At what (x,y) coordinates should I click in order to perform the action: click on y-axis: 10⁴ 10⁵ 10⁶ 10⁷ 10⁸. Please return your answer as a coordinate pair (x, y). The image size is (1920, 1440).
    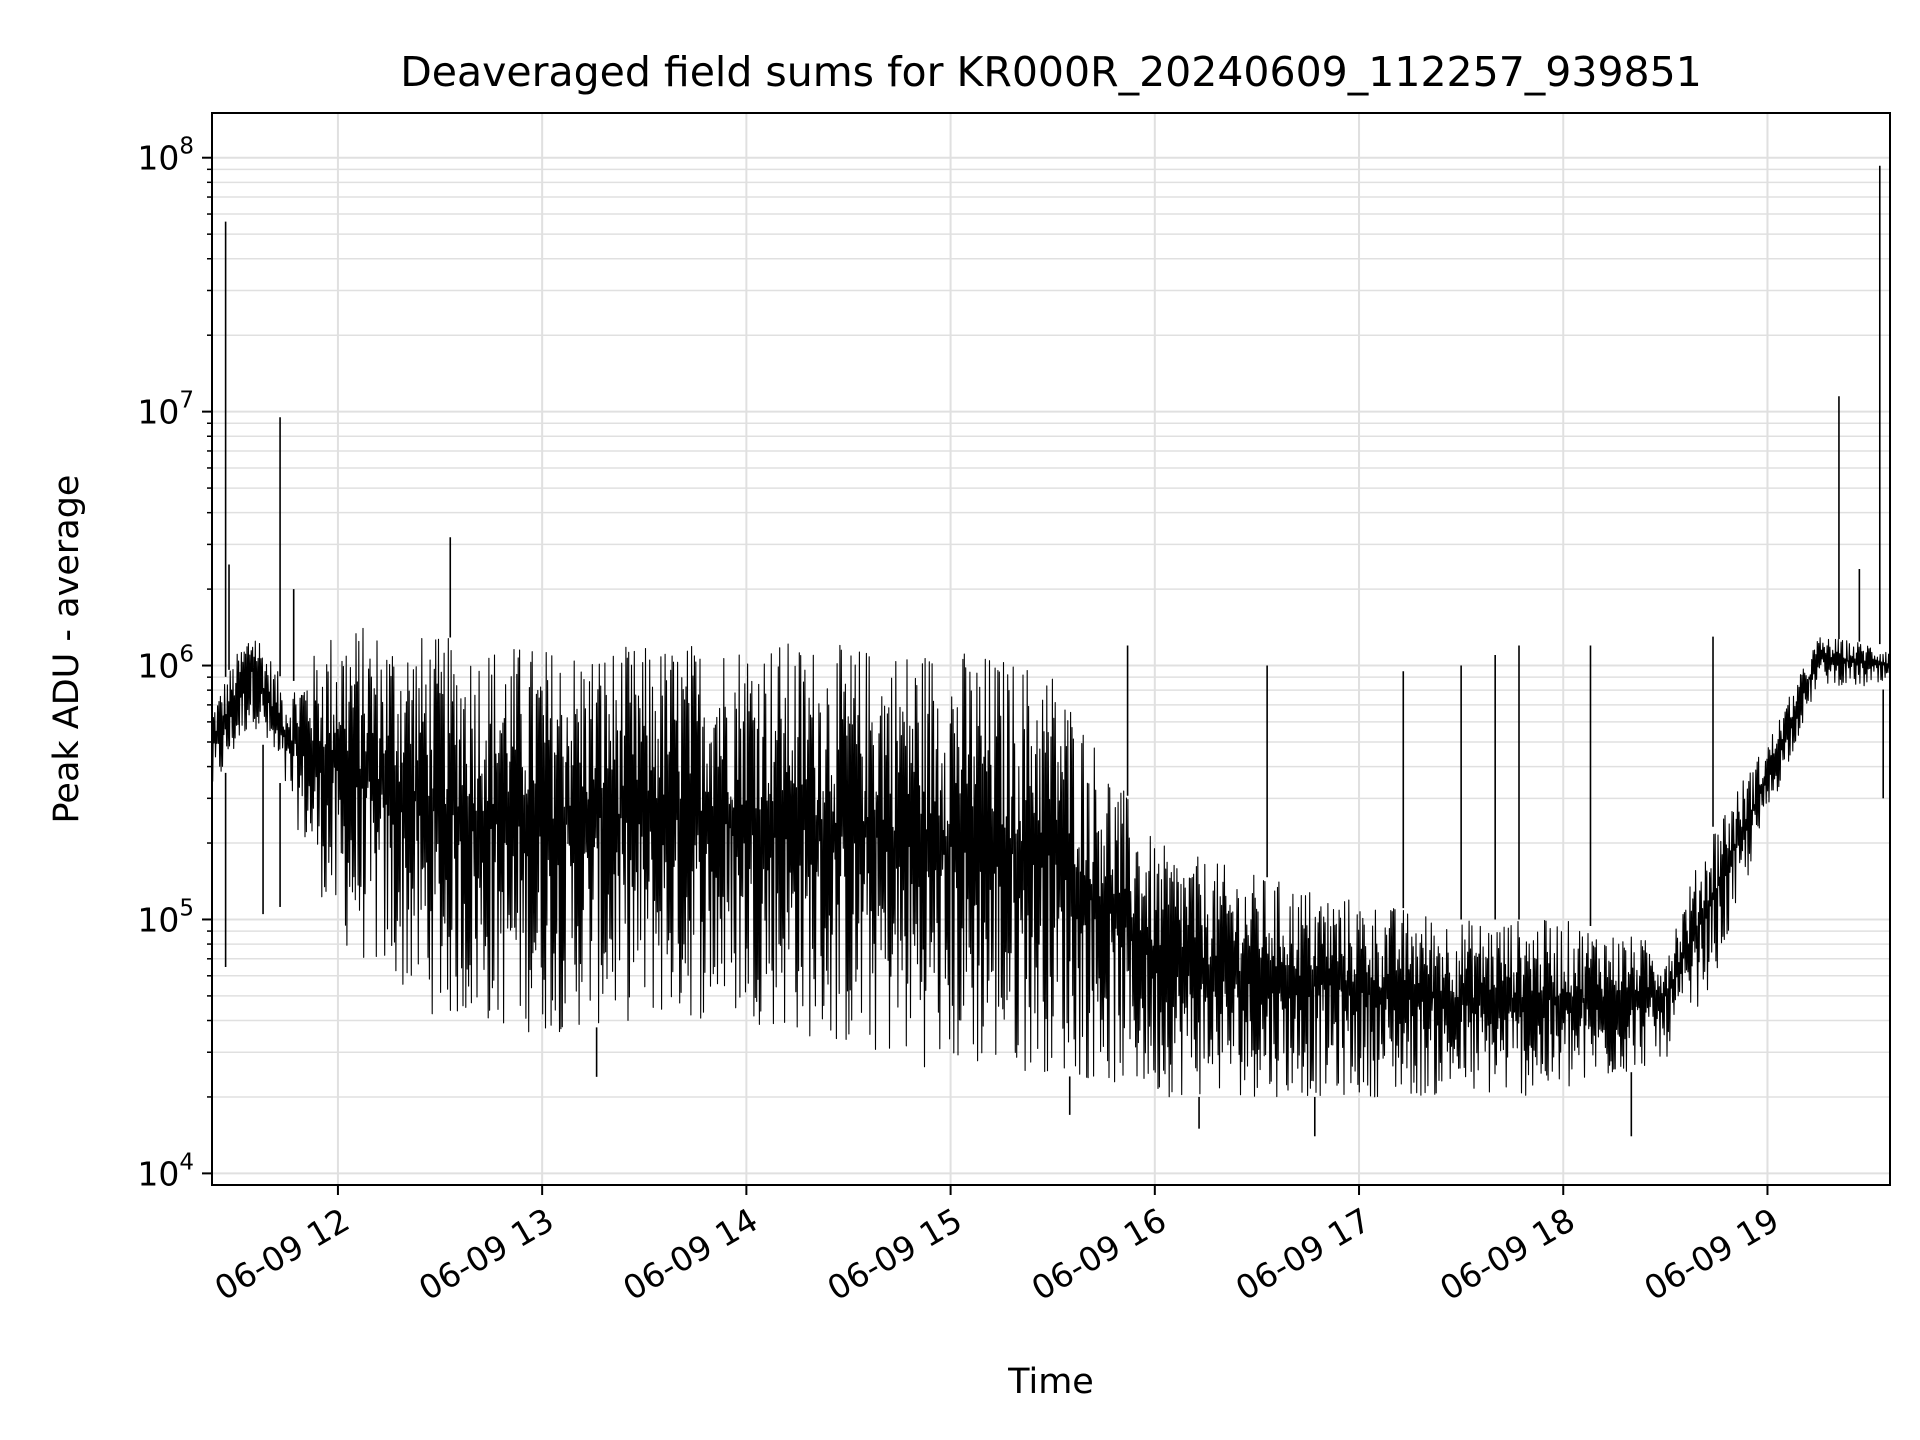
    Looking at the image, I should click on (174, 663).